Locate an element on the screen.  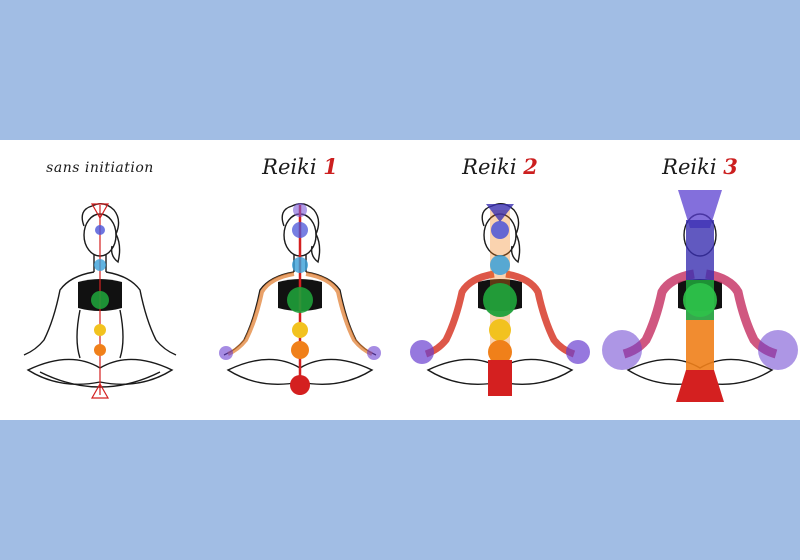
panel-reiki-3: Reiki 3 is located at coordinates (700, 280).